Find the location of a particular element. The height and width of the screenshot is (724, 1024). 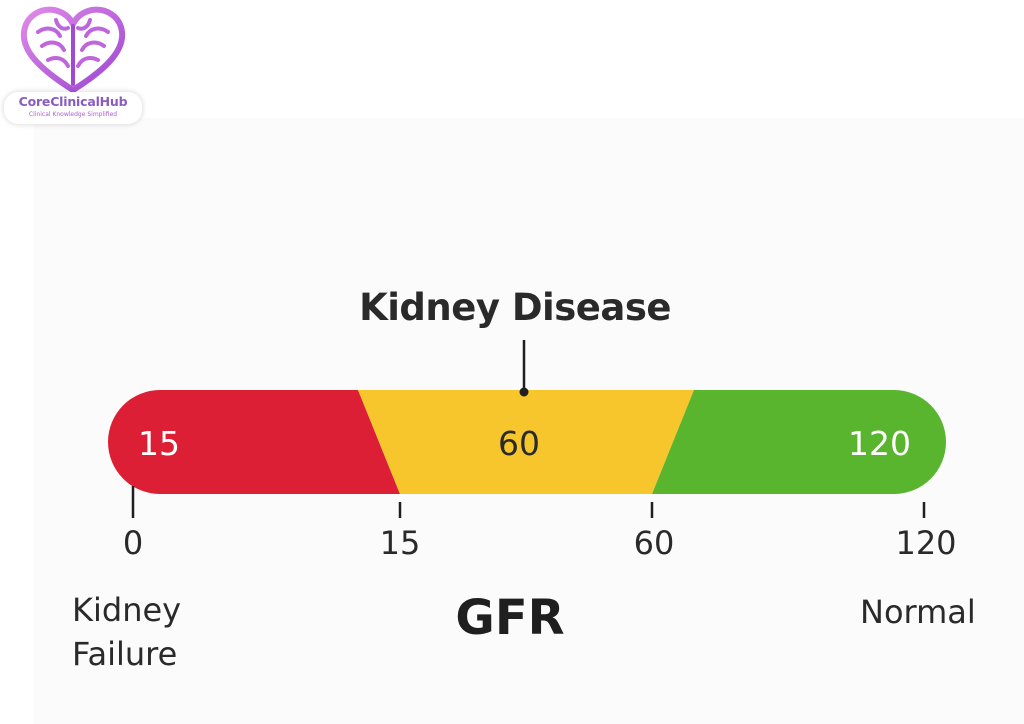

scale-title: Kidney Disease is located at coordinates (515, 307).